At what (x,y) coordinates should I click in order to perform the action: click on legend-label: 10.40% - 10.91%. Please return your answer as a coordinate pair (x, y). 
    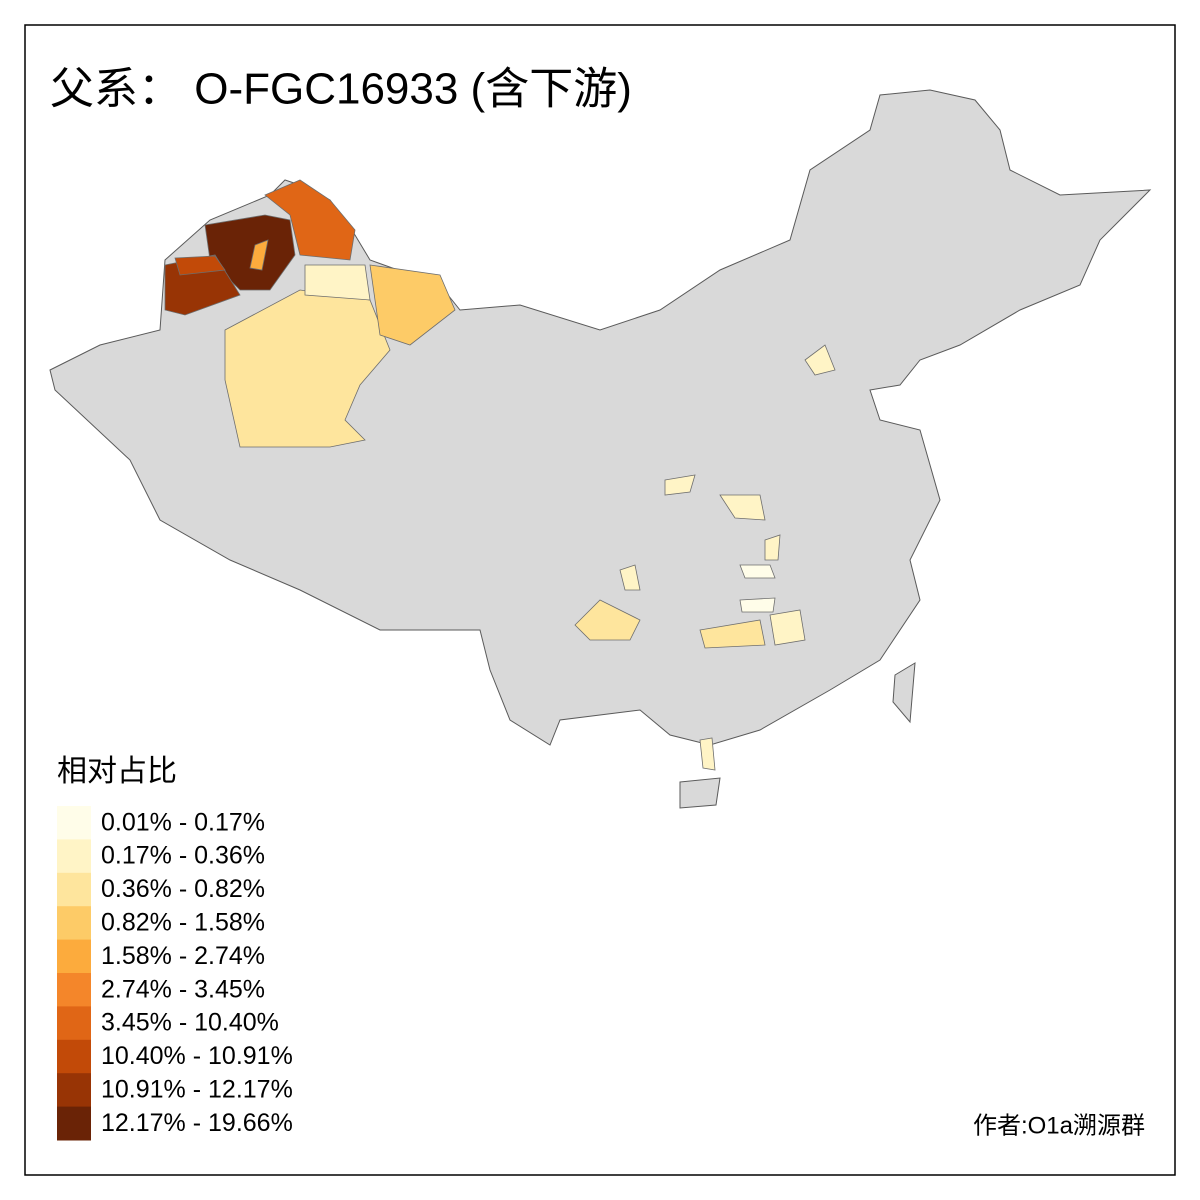
    Looking at the image, I should click on (197, 1056).